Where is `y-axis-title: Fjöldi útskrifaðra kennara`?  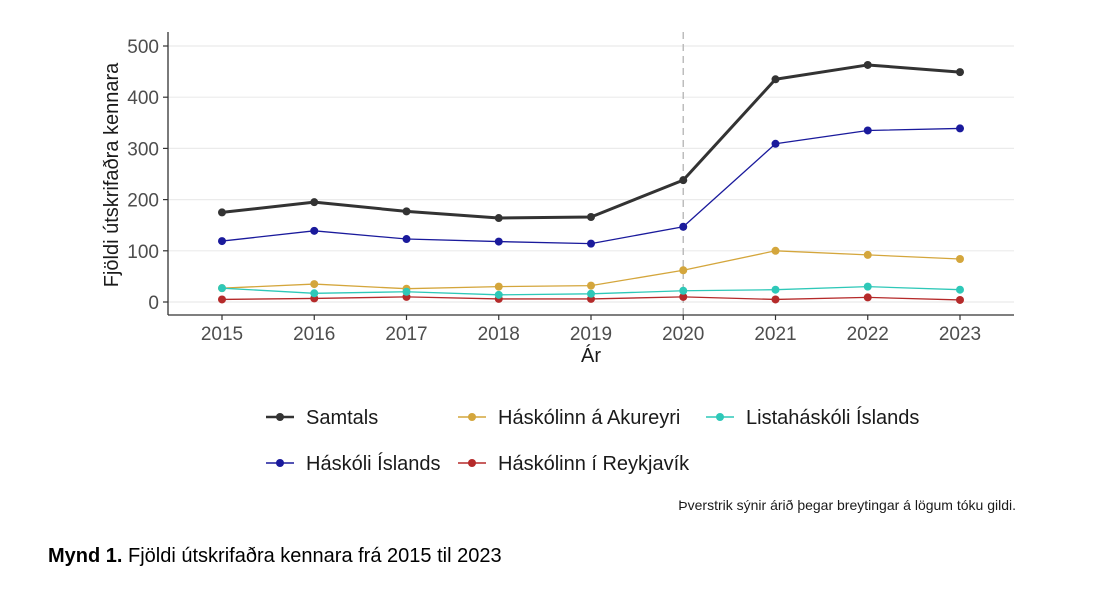 y-axis-title: Fjöldi útskrifaðra kennara is located at coordinates (112, 174).